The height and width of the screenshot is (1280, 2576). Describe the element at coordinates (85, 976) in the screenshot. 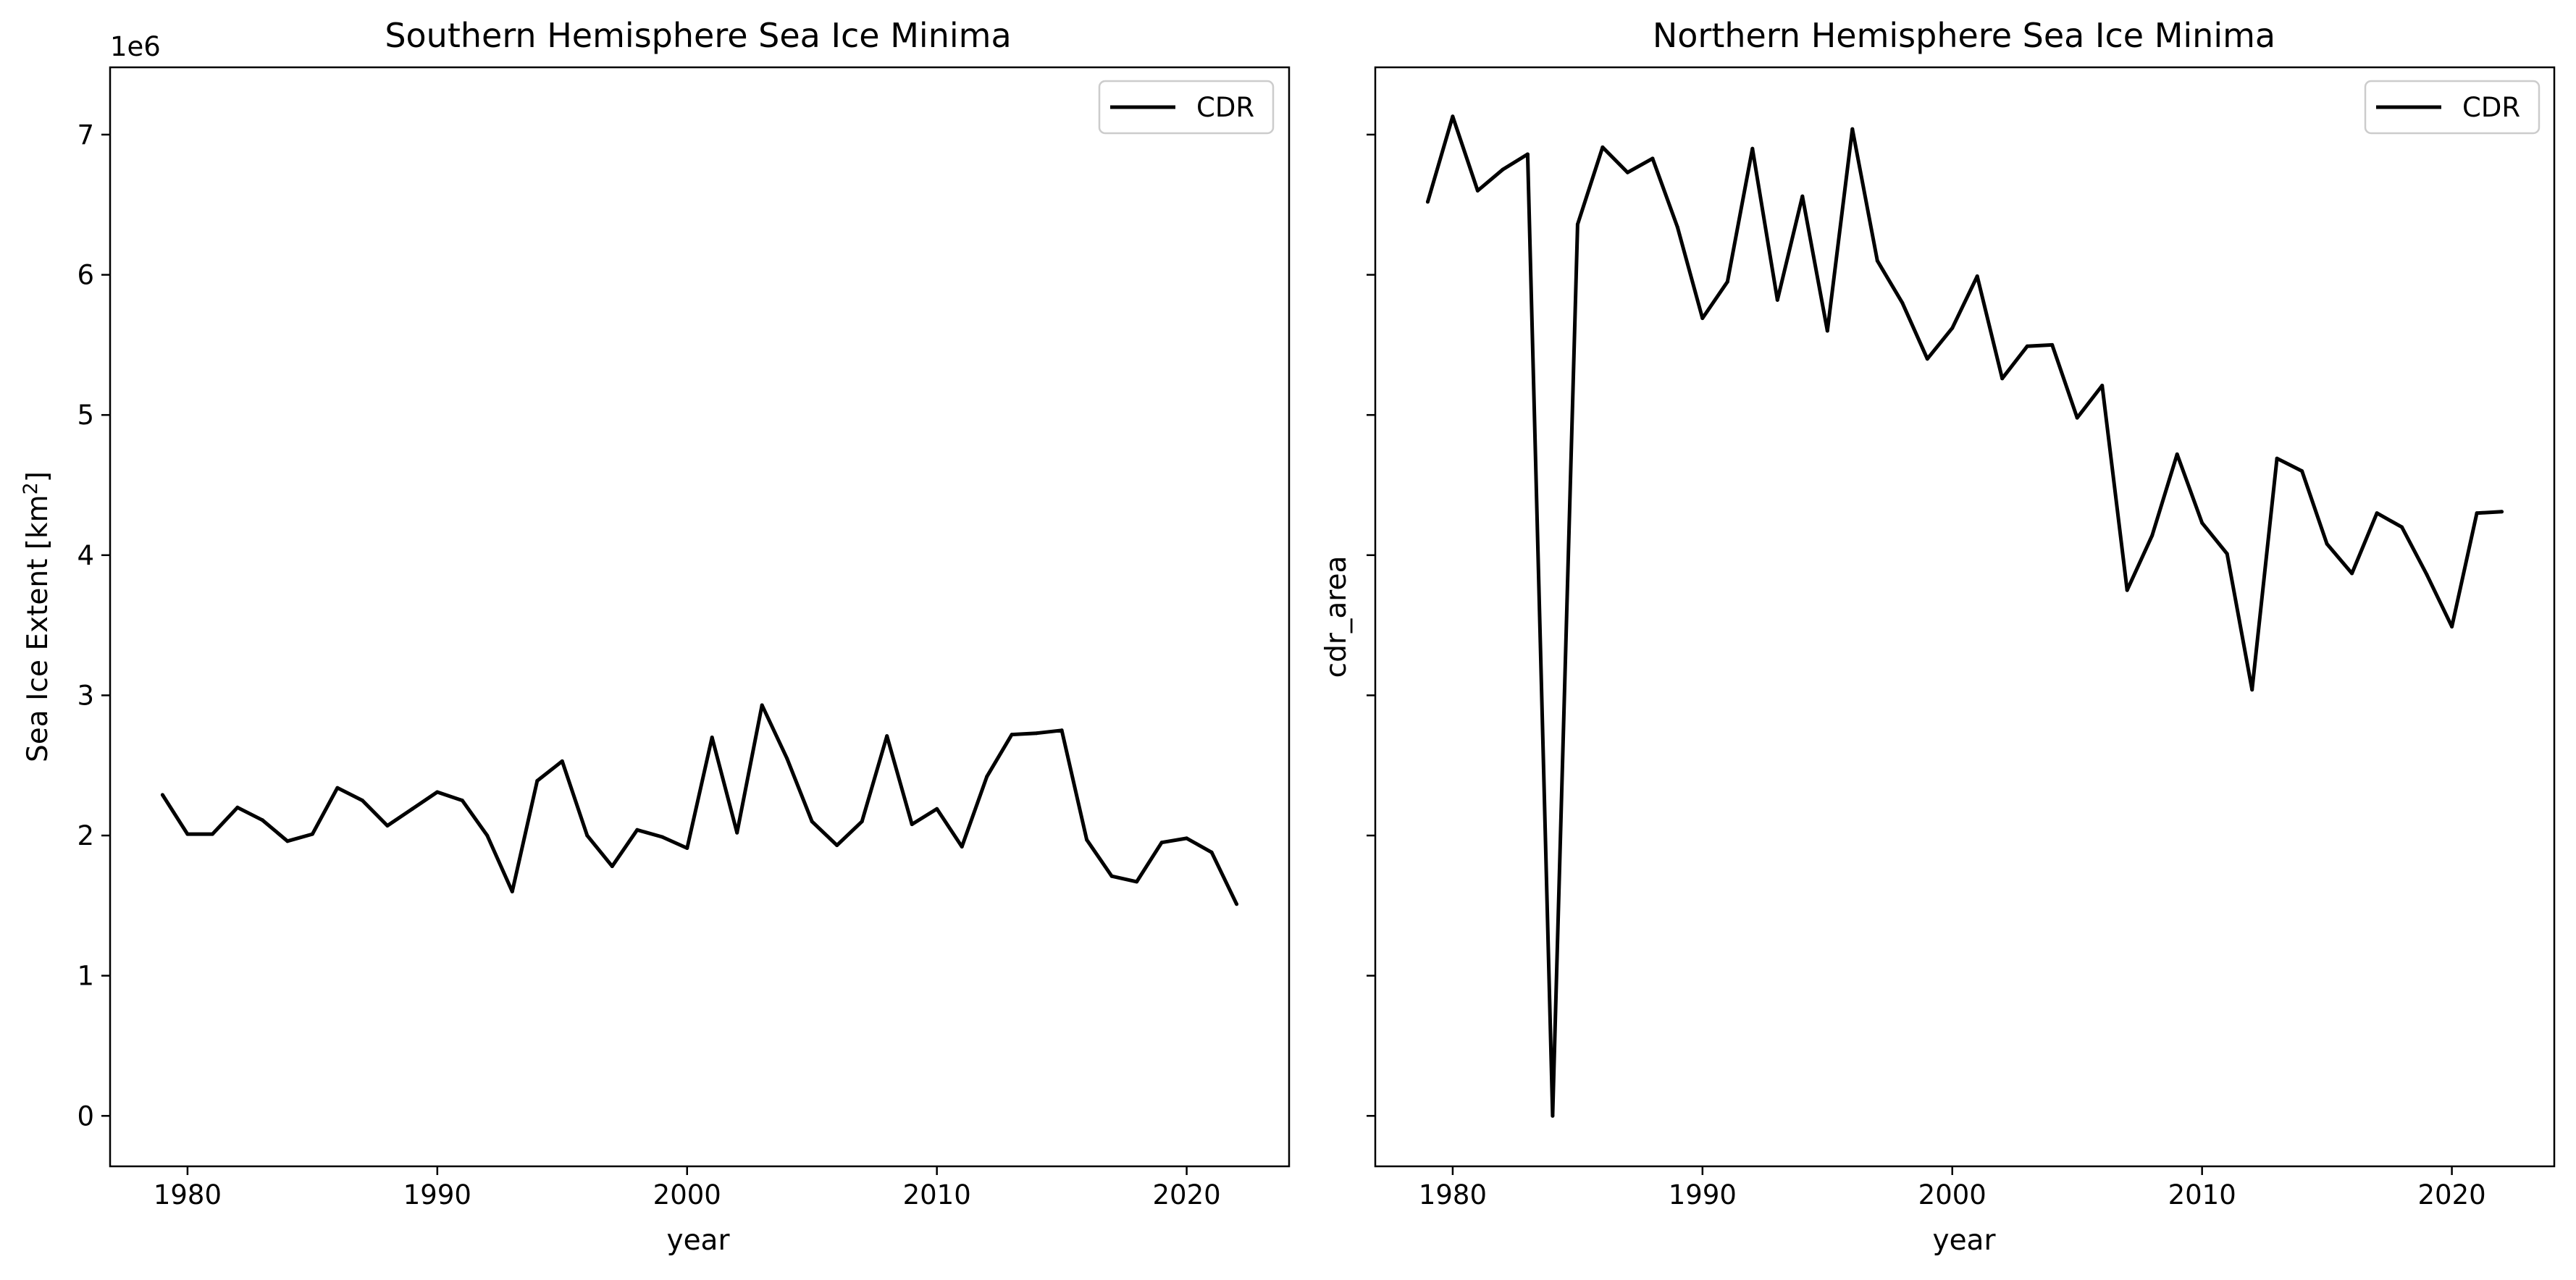

I see `y-tick-label: 1` at that location.